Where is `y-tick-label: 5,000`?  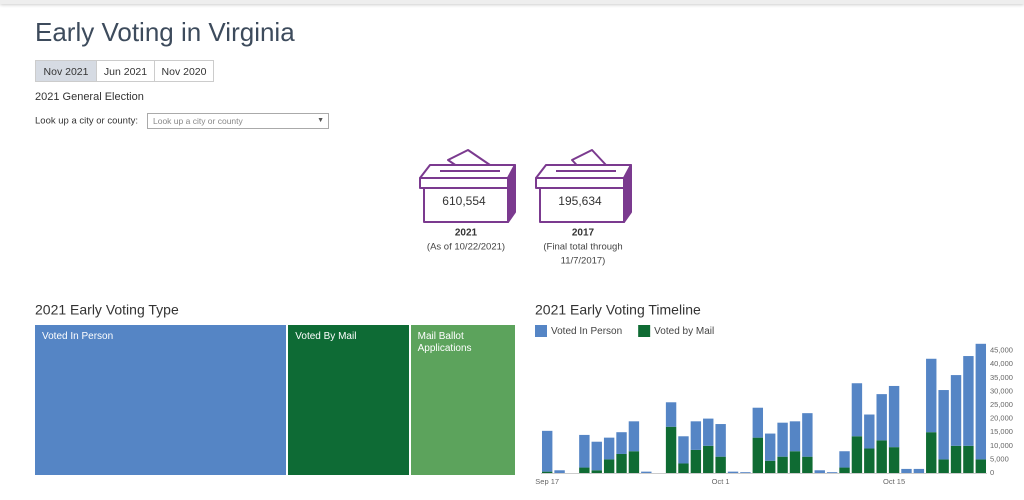
y-tick-label: 5,000 is located at coordinates (999, 458).